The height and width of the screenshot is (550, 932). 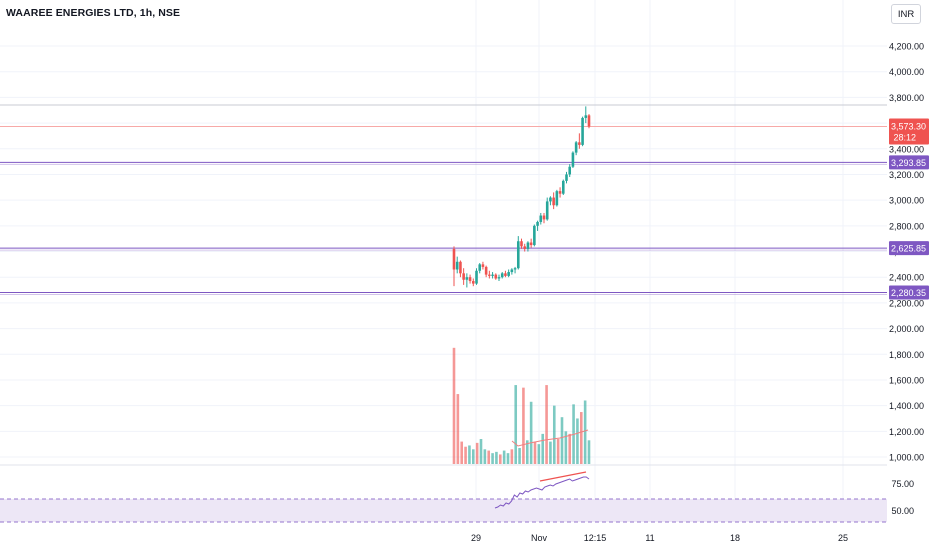 I want to click on price-tick-label: 3,800.00, so click(x=906, y=98).